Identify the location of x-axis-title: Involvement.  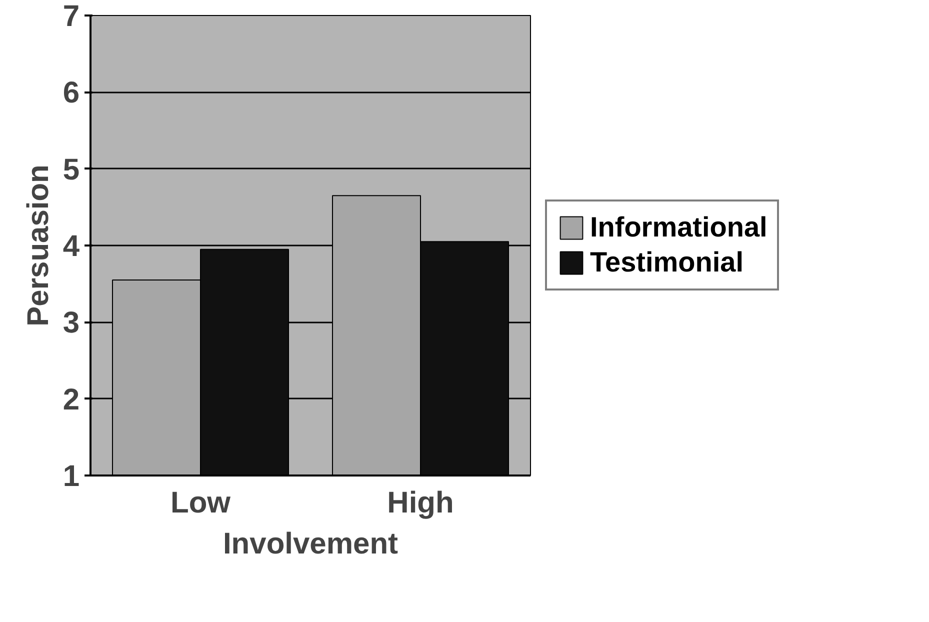
(310, 544).